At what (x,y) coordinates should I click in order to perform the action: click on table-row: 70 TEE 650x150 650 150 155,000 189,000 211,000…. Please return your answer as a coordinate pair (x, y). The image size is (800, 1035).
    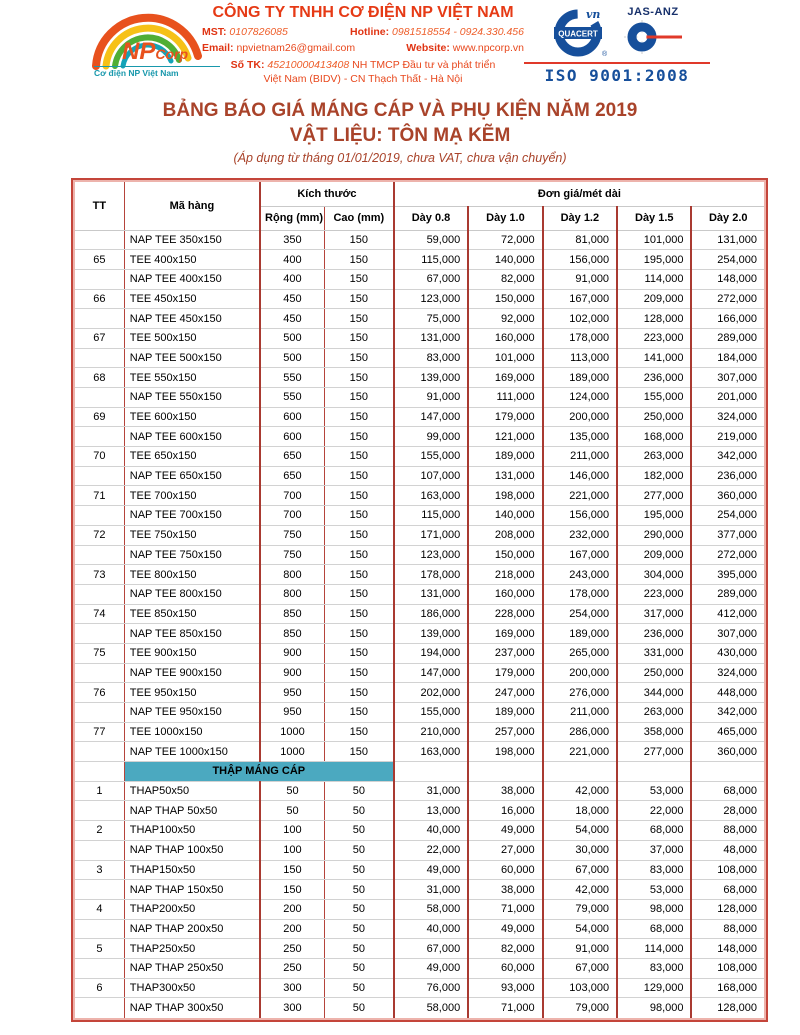
    Looking at the image, I should click on (419, 456).